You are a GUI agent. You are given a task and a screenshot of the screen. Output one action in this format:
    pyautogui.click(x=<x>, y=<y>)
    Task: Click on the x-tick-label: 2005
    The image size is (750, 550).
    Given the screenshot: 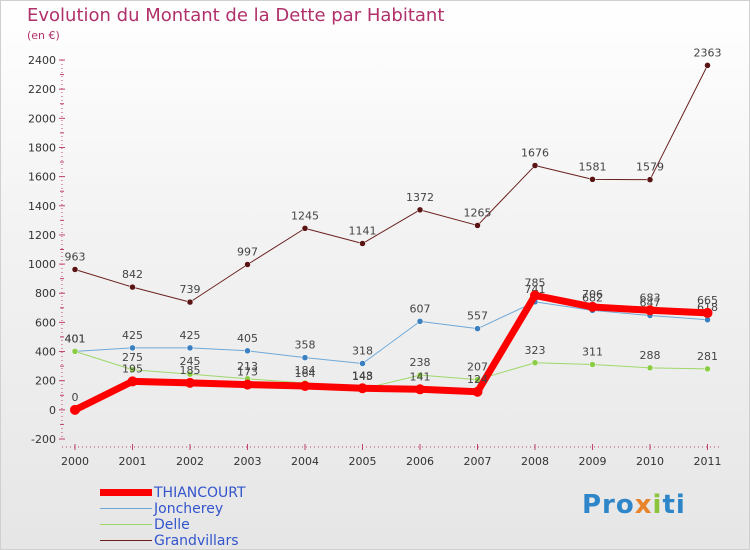 What is the action you would take?
    pyautogui.click(x=363, y=461)
    